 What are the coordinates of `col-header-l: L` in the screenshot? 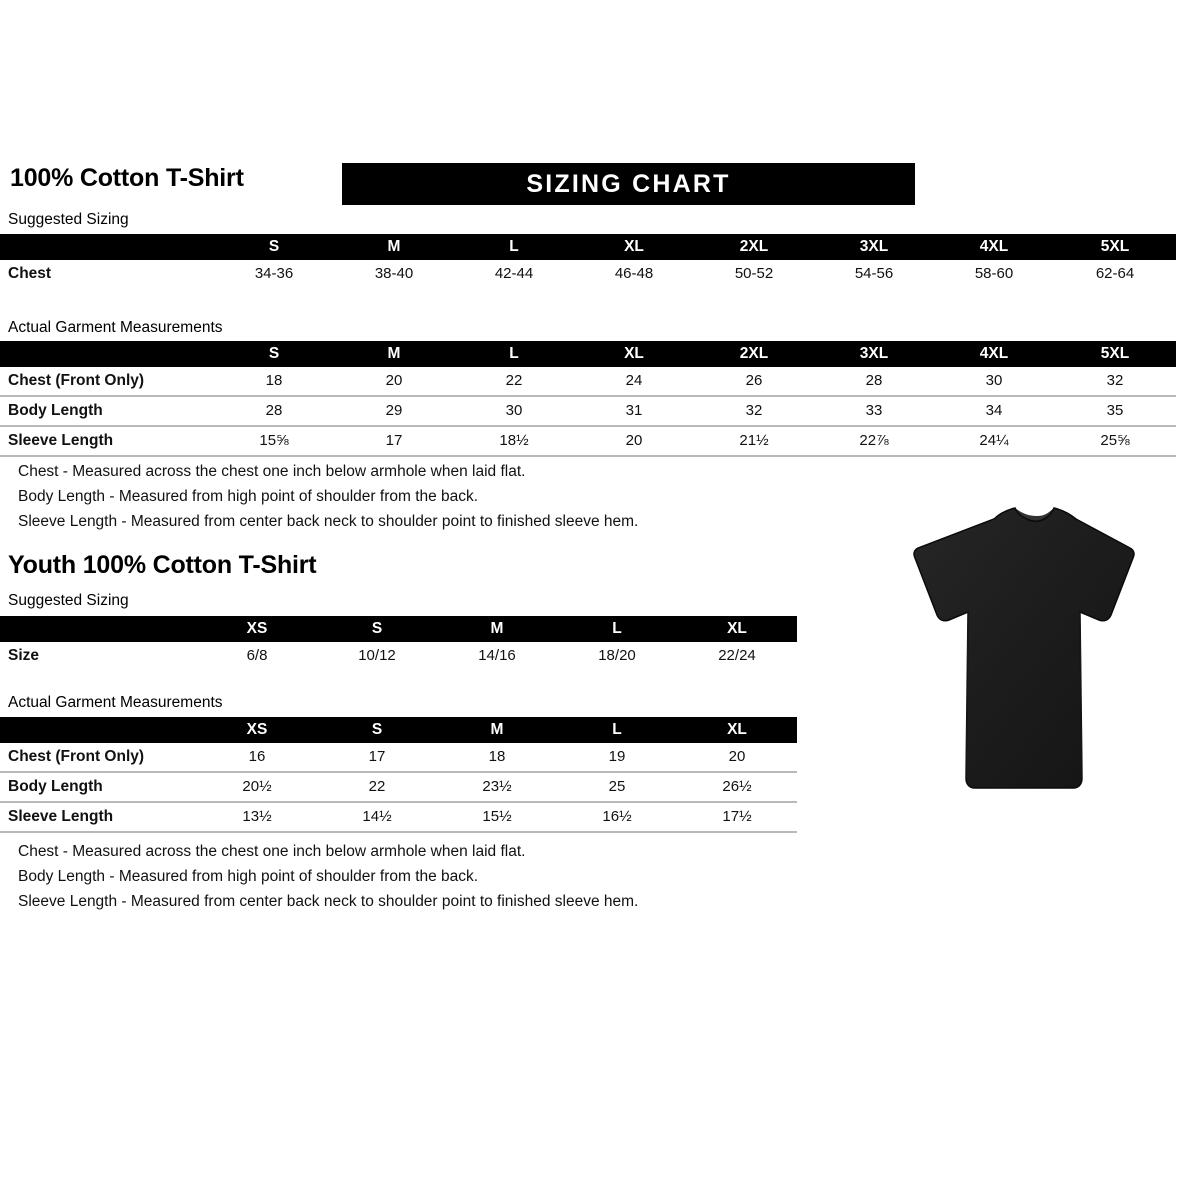 It's located at (514, 353).